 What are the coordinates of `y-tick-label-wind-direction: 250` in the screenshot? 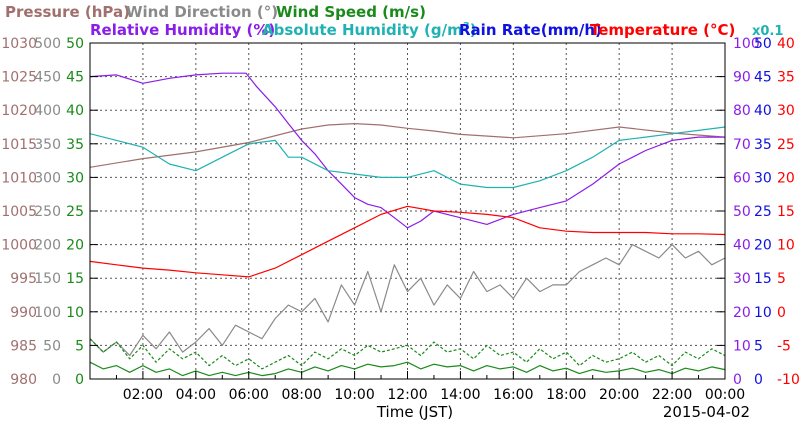 It's located at (47, 212).